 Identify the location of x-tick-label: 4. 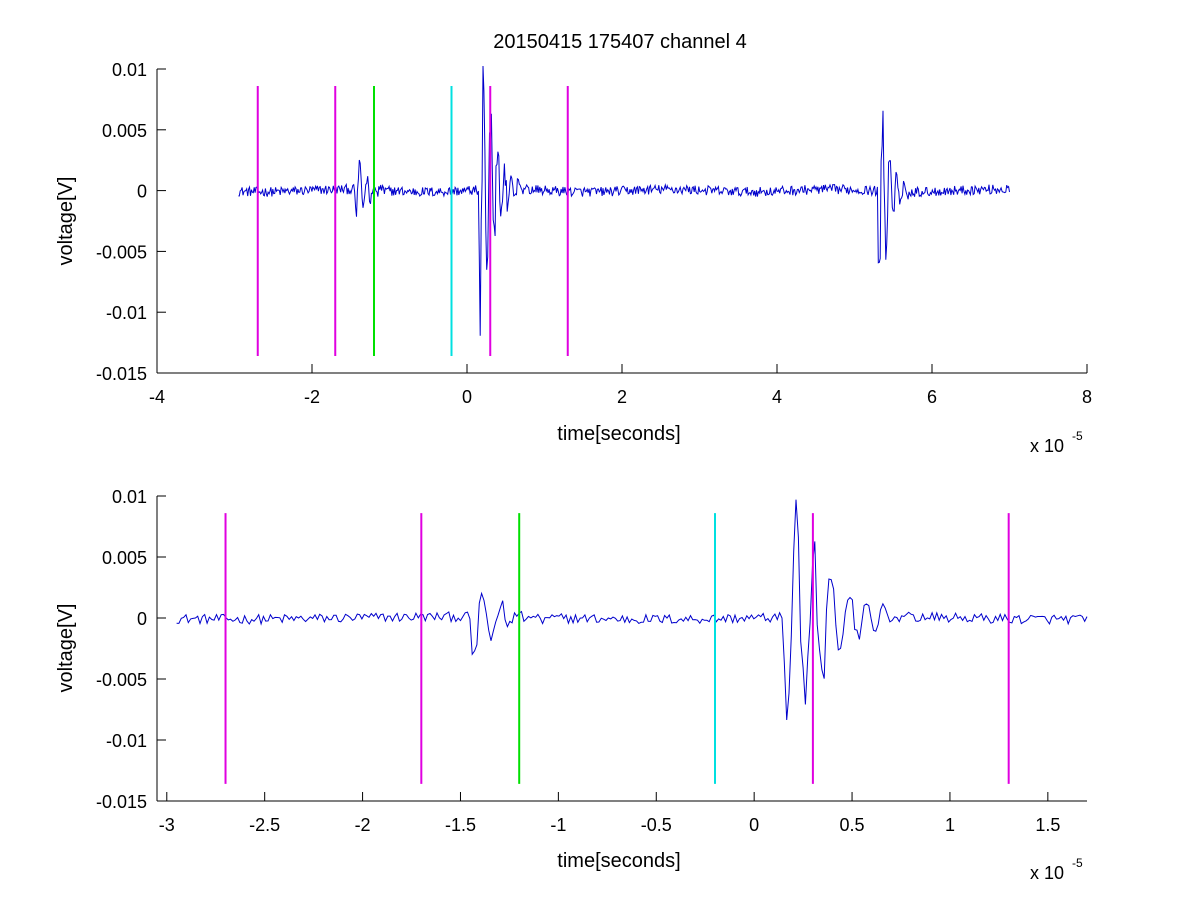
(777, 397).